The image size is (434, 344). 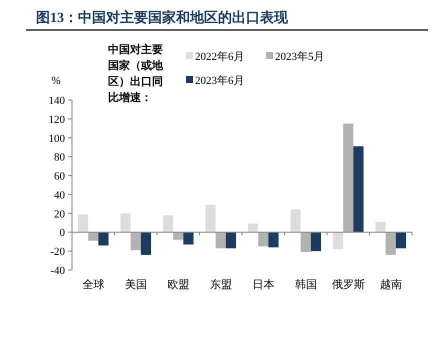 What do you see at coordinates (136, 73) in the screenshot?
I see `legend-title: 中国对主要国家（或地区）出口同比增速：` at bounding box center [136, 73].